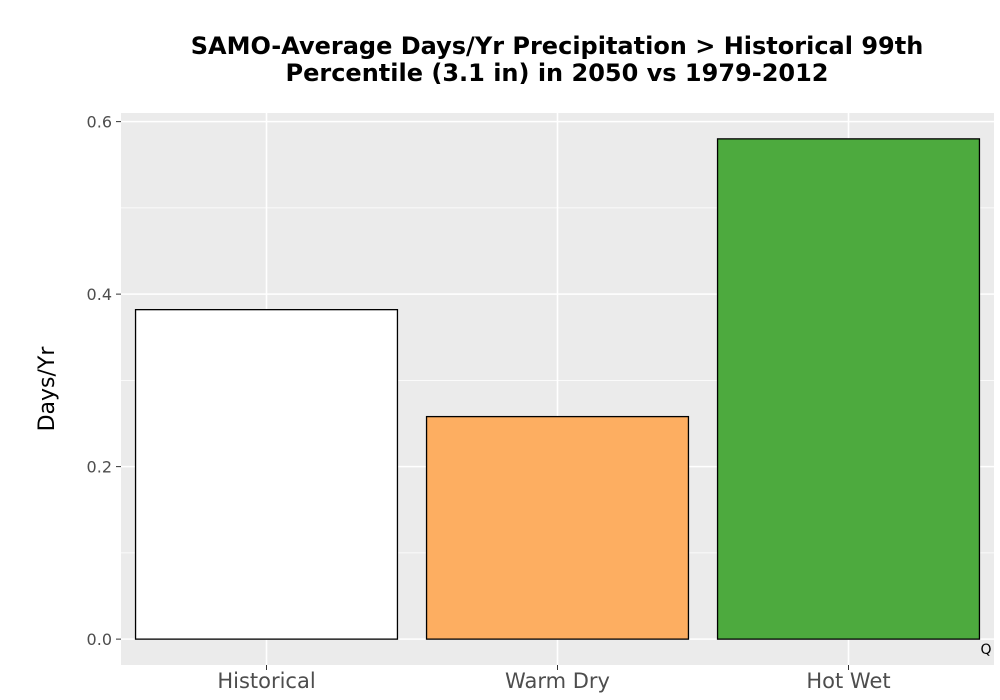 The image size is (1000, 700). Describe the element at coordinates (266, 681) in the screenshot. I see `x-tick-label: Historical` at that location.